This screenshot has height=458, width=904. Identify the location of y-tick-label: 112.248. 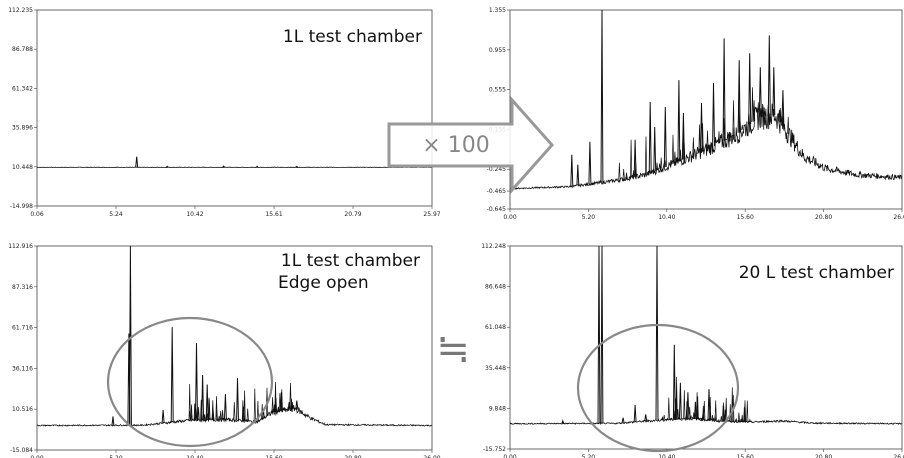
(493, 246).